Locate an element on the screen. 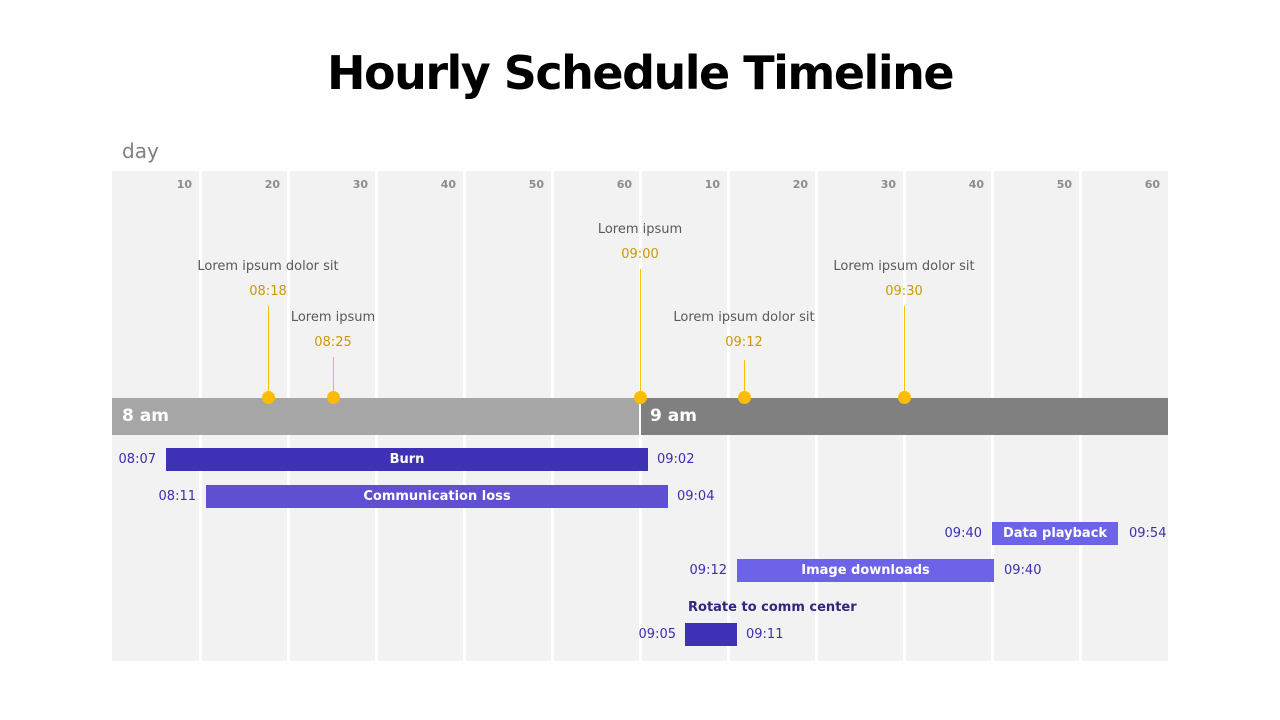  task-label: Image downloads is located at coordinates (865, 570).